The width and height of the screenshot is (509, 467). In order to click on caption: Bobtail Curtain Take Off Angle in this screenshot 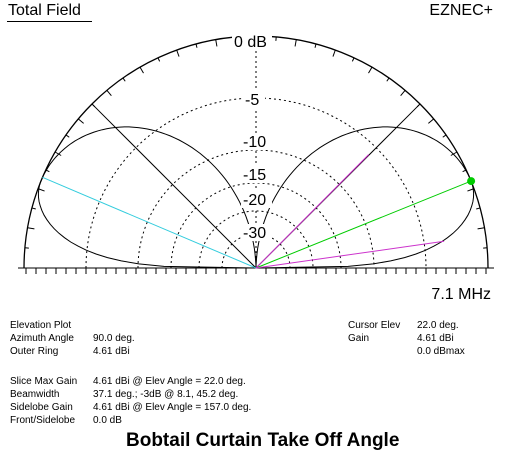, I will do `click(263, 440)`.